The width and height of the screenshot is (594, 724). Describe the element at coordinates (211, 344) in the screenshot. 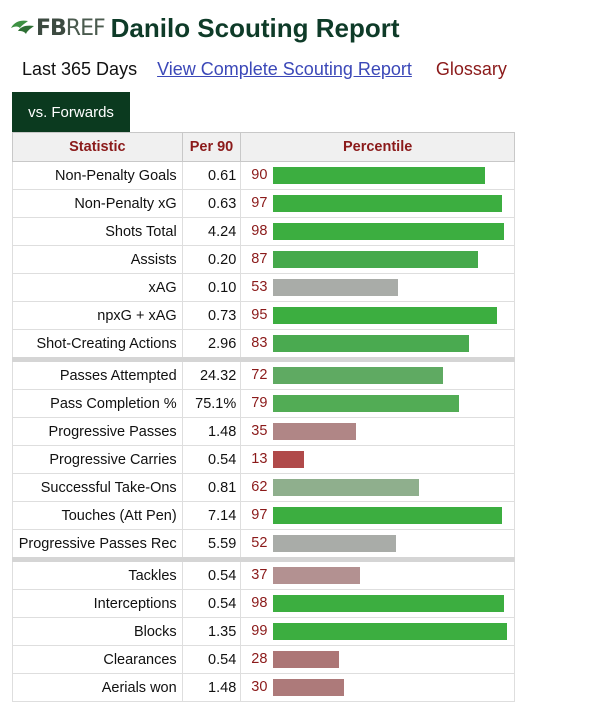

I see `per90-value: 2.96` at that location.